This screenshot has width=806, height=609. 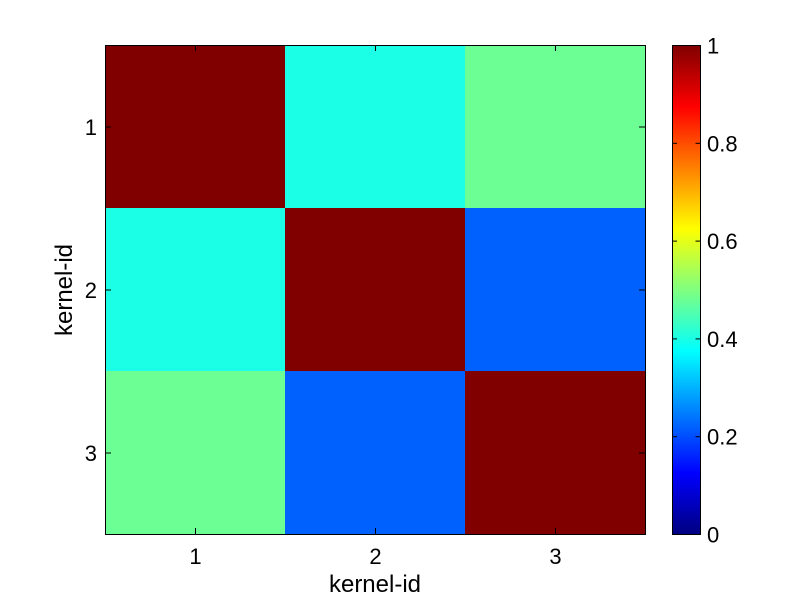 What do you see at coordinates (375, 556) in the screenshot?
I see `x-tick-label: 2` at bounding box center [375, 556].